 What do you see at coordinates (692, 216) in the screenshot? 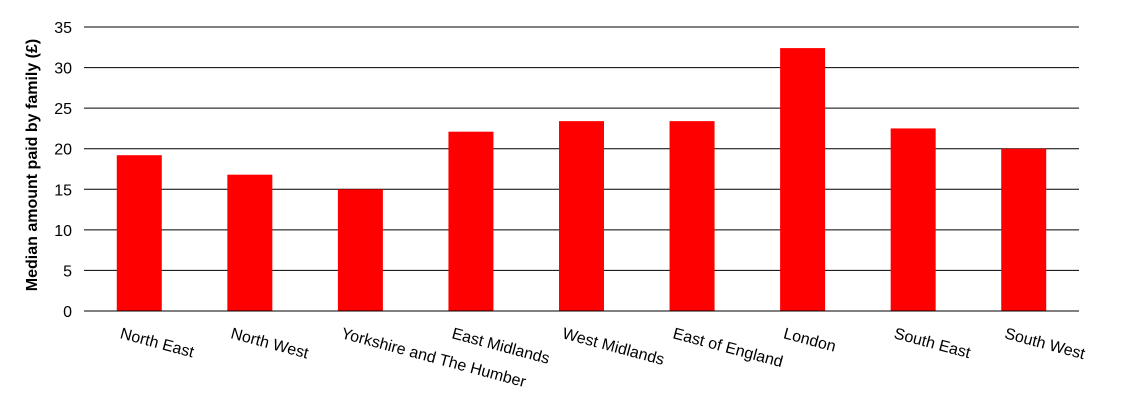
I see `bar-east-of-england` at bounding box center [692, 216].